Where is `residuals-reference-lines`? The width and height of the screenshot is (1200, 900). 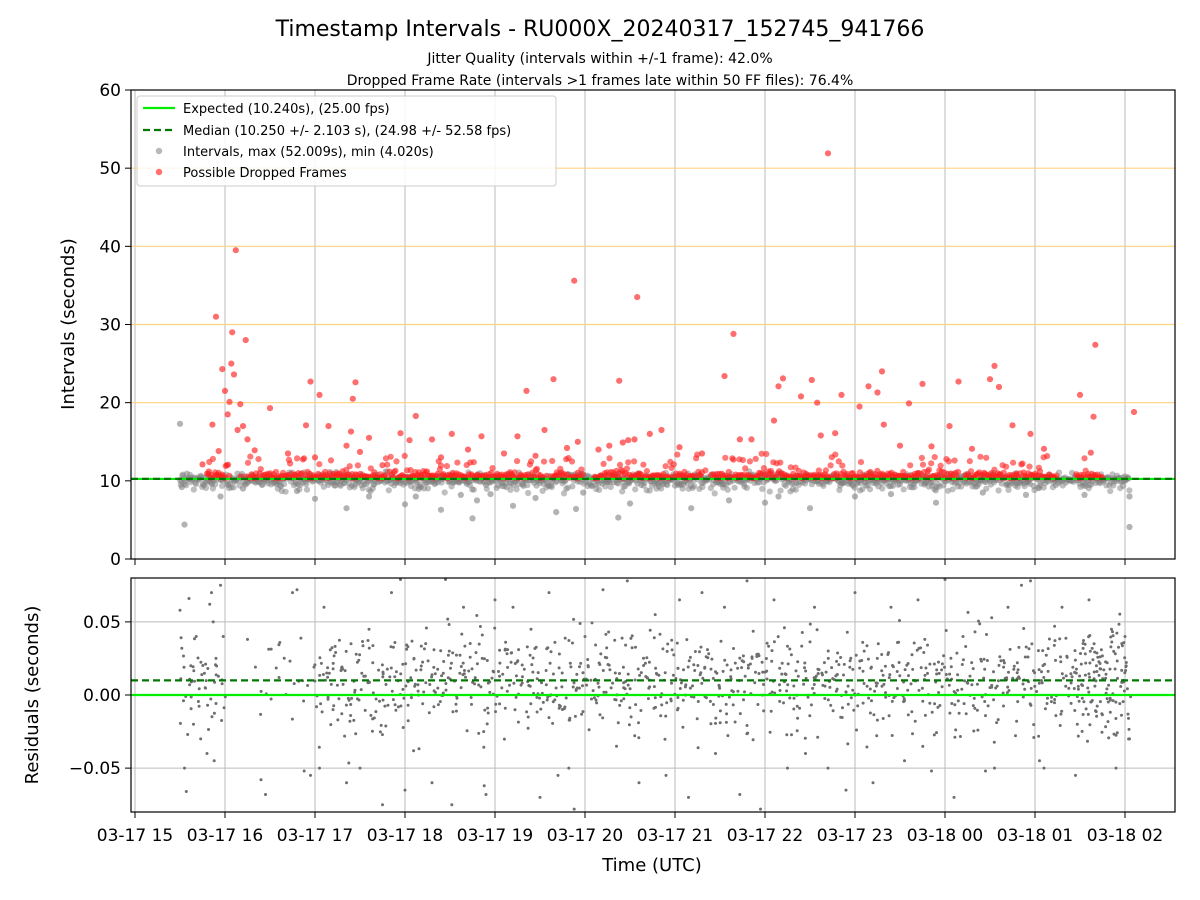
residuals-reference-lines is located at coordinates (653, 688).